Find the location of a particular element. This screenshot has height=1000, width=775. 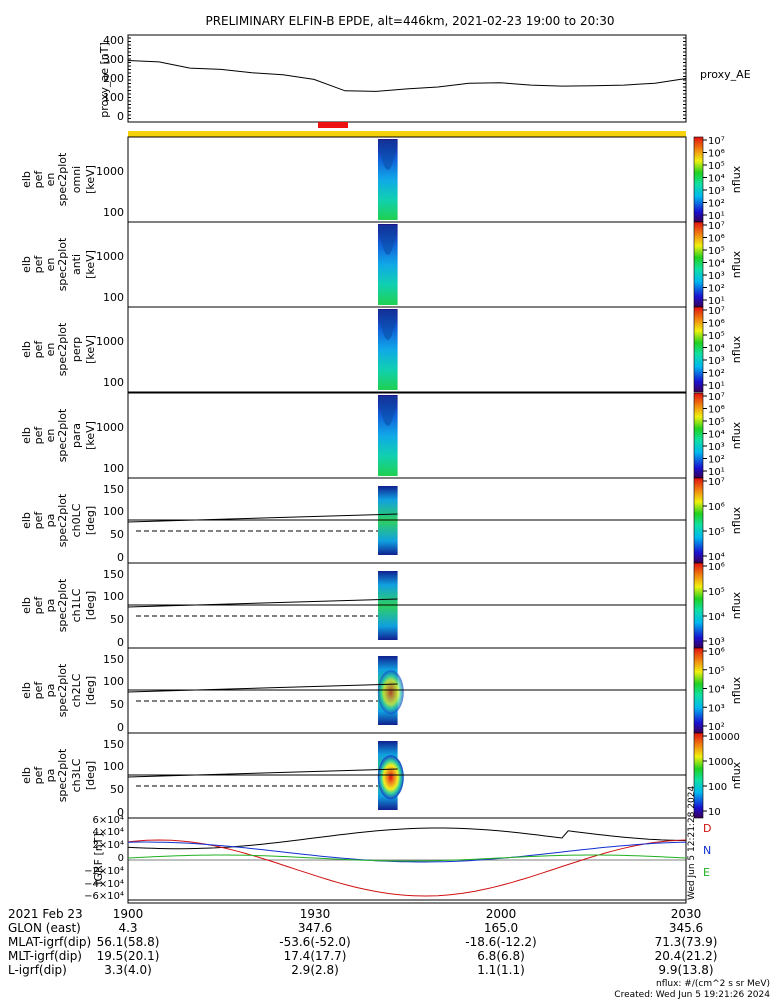

orbit-time-2030: 2030 is located at coordinates (686, 914).